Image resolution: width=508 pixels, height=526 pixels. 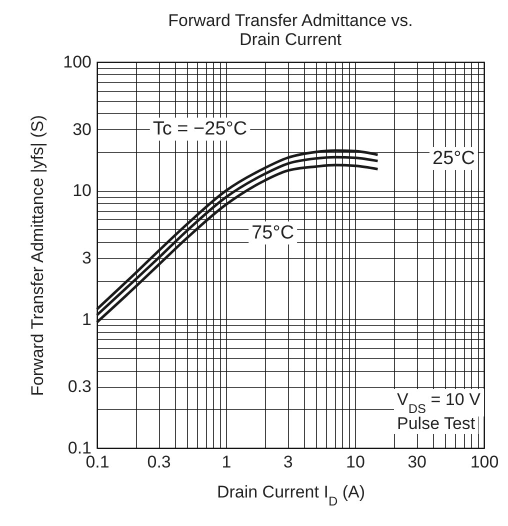 What do you see at coordinates (484, 462) in the screenshot?
I see `x-tick-label: 100` at bounding box center [484, 462].